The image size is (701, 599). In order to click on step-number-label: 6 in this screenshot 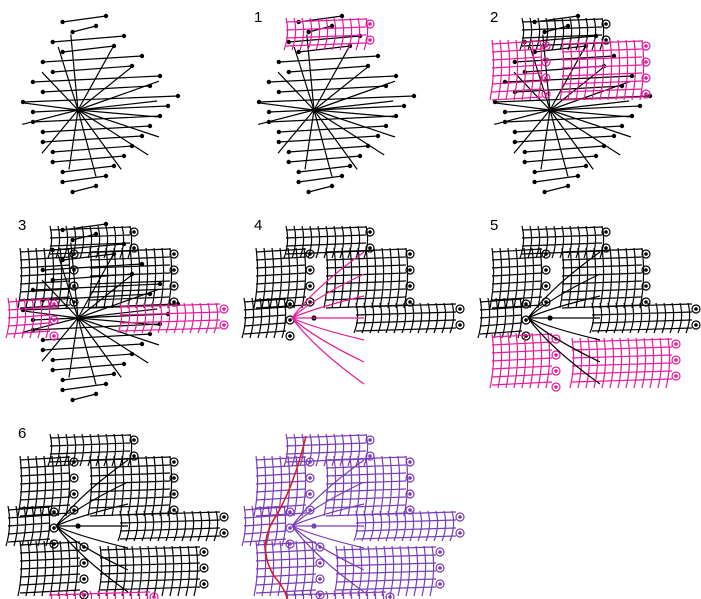, I will do `click(22, 433)`.